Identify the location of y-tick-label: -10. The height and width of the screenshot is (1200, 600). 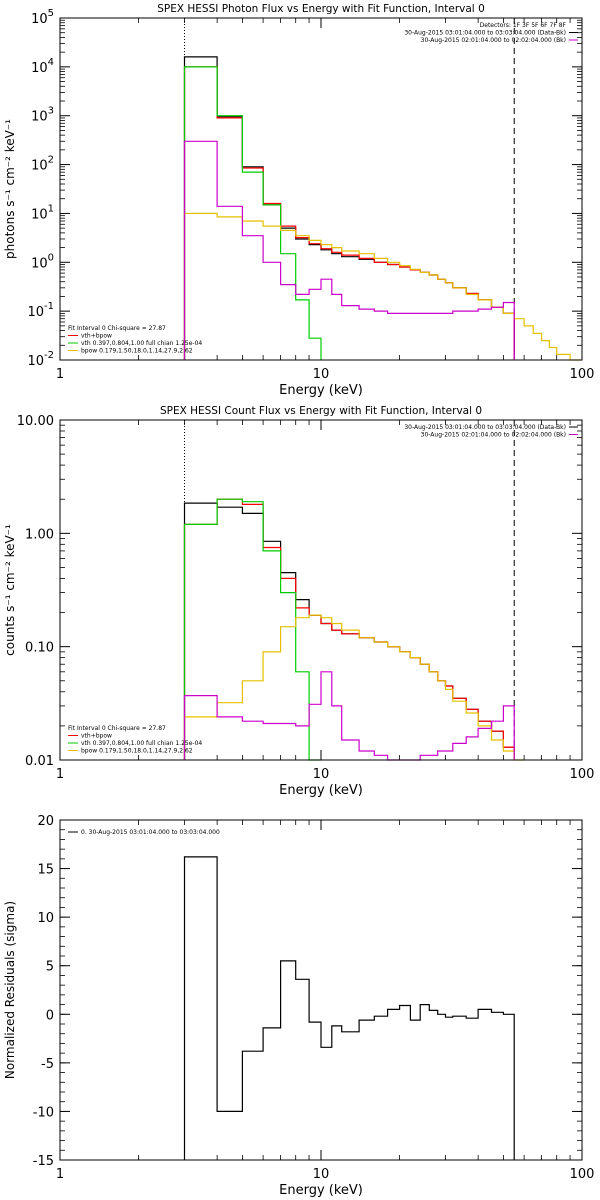
(43, 1112).